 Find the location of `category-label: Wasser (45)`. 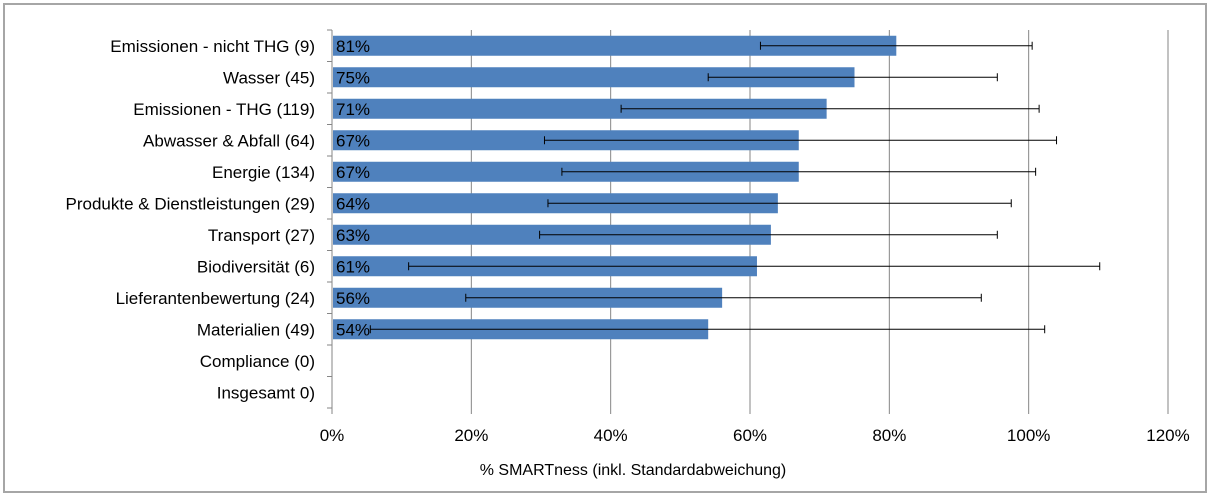

category-label: Wasser (45) is located at coordinates (269, 77).